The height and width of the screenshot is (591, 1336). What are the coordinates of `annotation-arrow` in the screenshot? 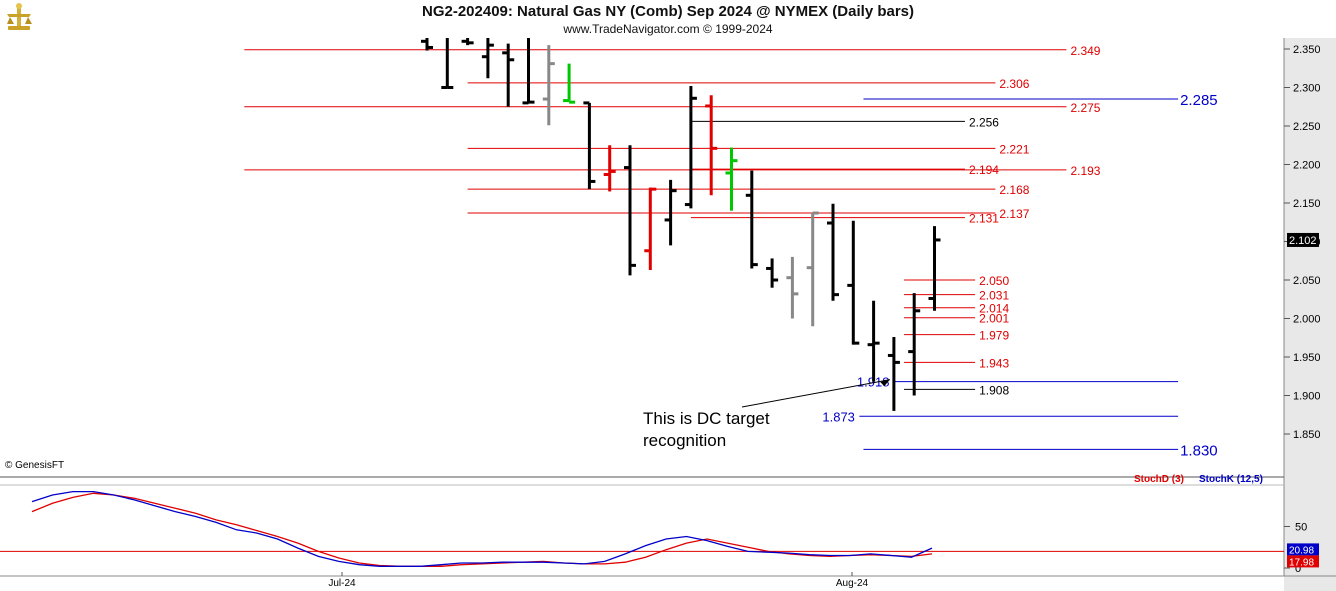 It's located at (815, 393).